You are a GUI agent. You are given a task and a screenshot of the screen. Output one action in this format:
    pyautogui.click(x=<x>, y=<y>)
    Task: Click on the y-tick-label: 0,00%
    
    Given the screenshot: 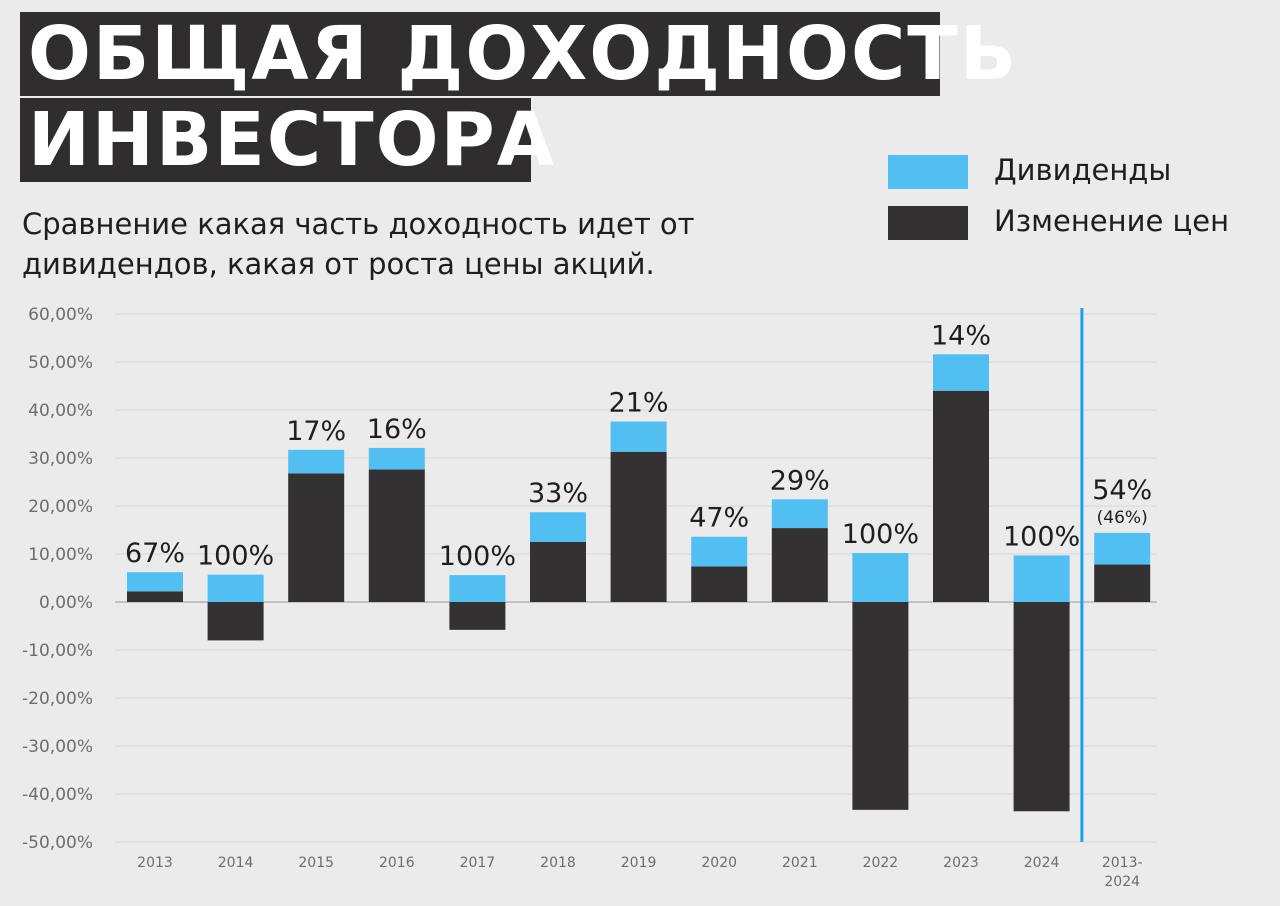 What is the action you would take?
    pyautogui.click(x=66, y=603)
    